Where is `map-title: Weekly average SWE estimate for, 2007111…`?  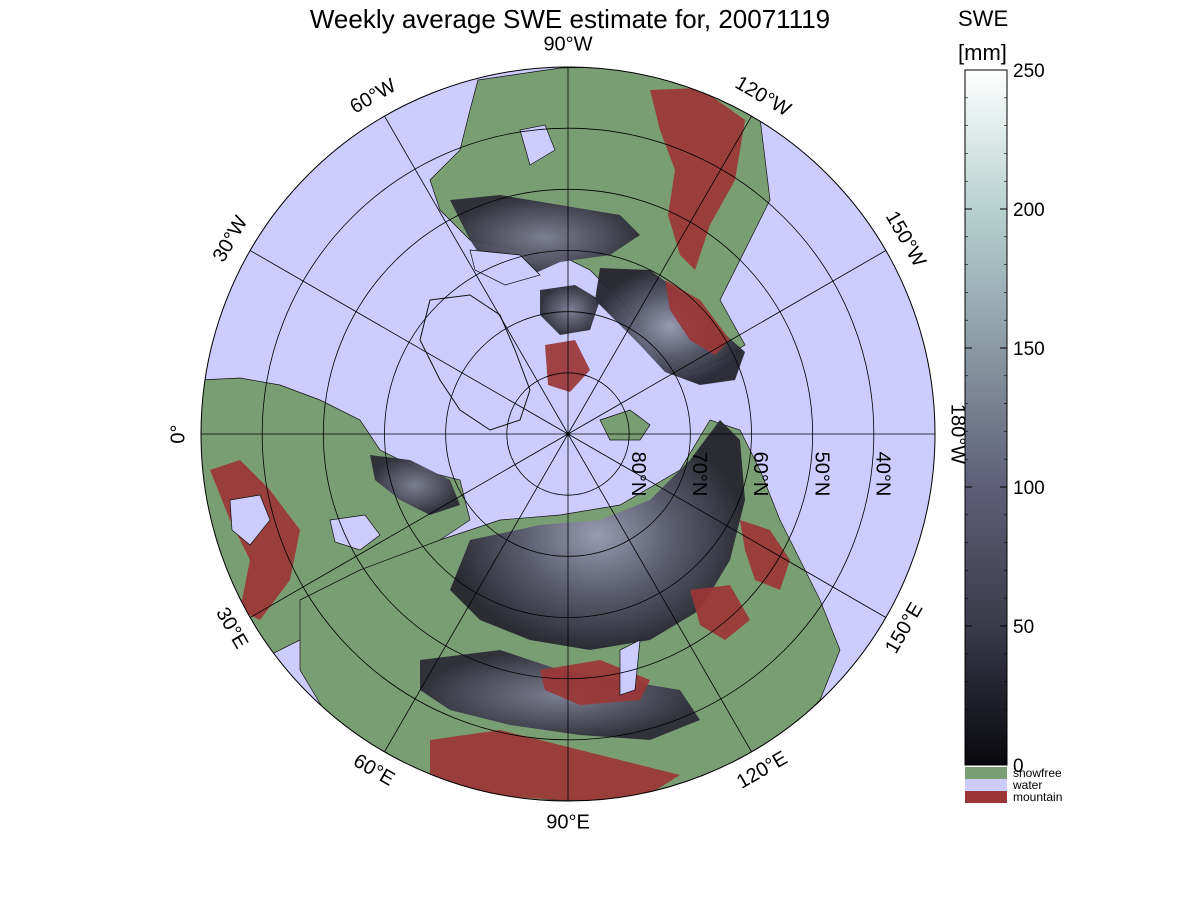
map-title: Weekly average SWE estimate for, 2007111… is located at coordinates (570, 19).